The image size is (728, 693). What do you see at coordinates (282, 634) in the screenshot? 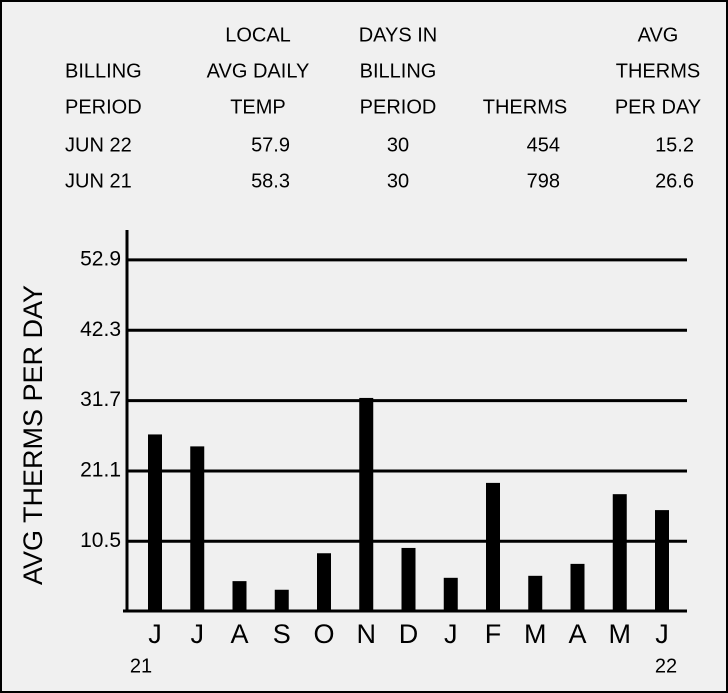
I see `x-tick-label: S` at bounding box center [282, 634].